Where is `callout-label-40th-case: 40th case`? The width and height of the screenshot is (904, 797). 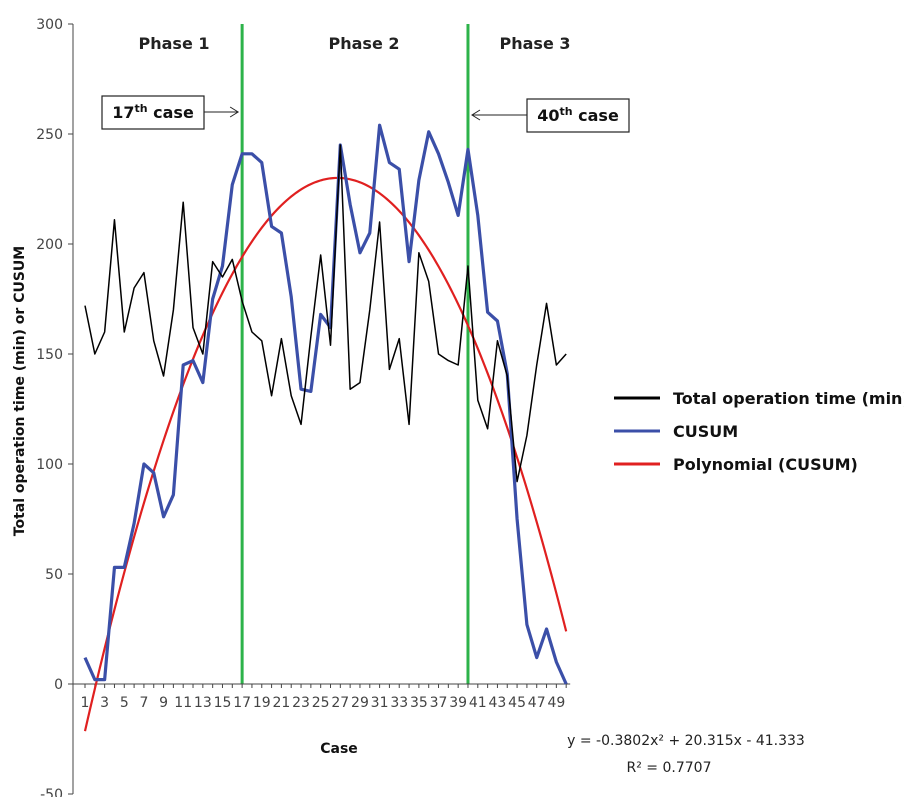
callout-label-40th-case: 40th case is located at coordinates (578, 115).